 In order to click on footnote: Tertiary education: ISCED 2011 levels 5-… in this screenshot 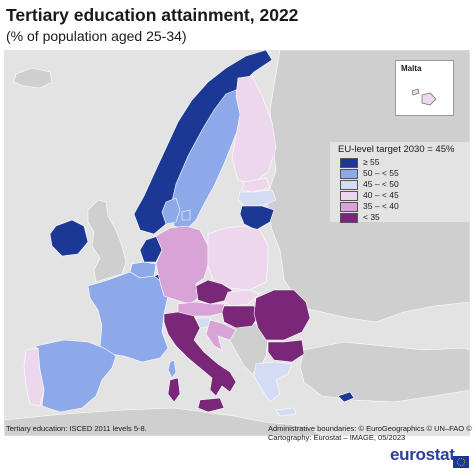, I will do `click(76, 428)`.